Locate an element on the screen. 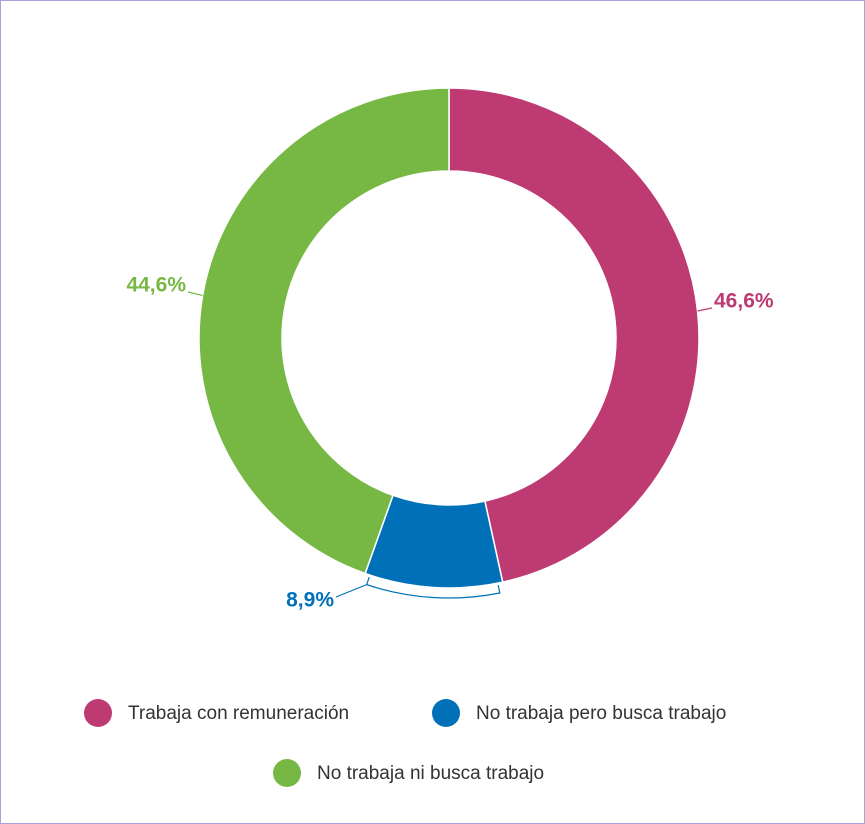 The width and height of the screenshot is (865, 824). legend-label: No trabaja pero busca trabajo is located at coordinates (601, 713).